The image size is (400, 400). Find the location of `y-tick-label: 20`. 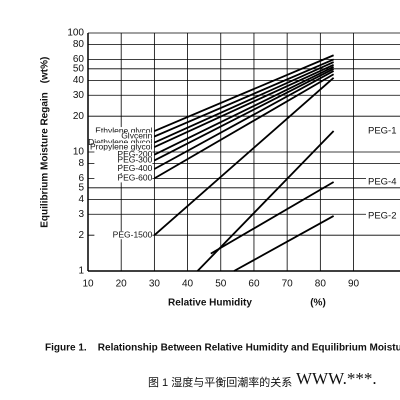

y-tick-label: 20 is located at coordinates (79, 116).